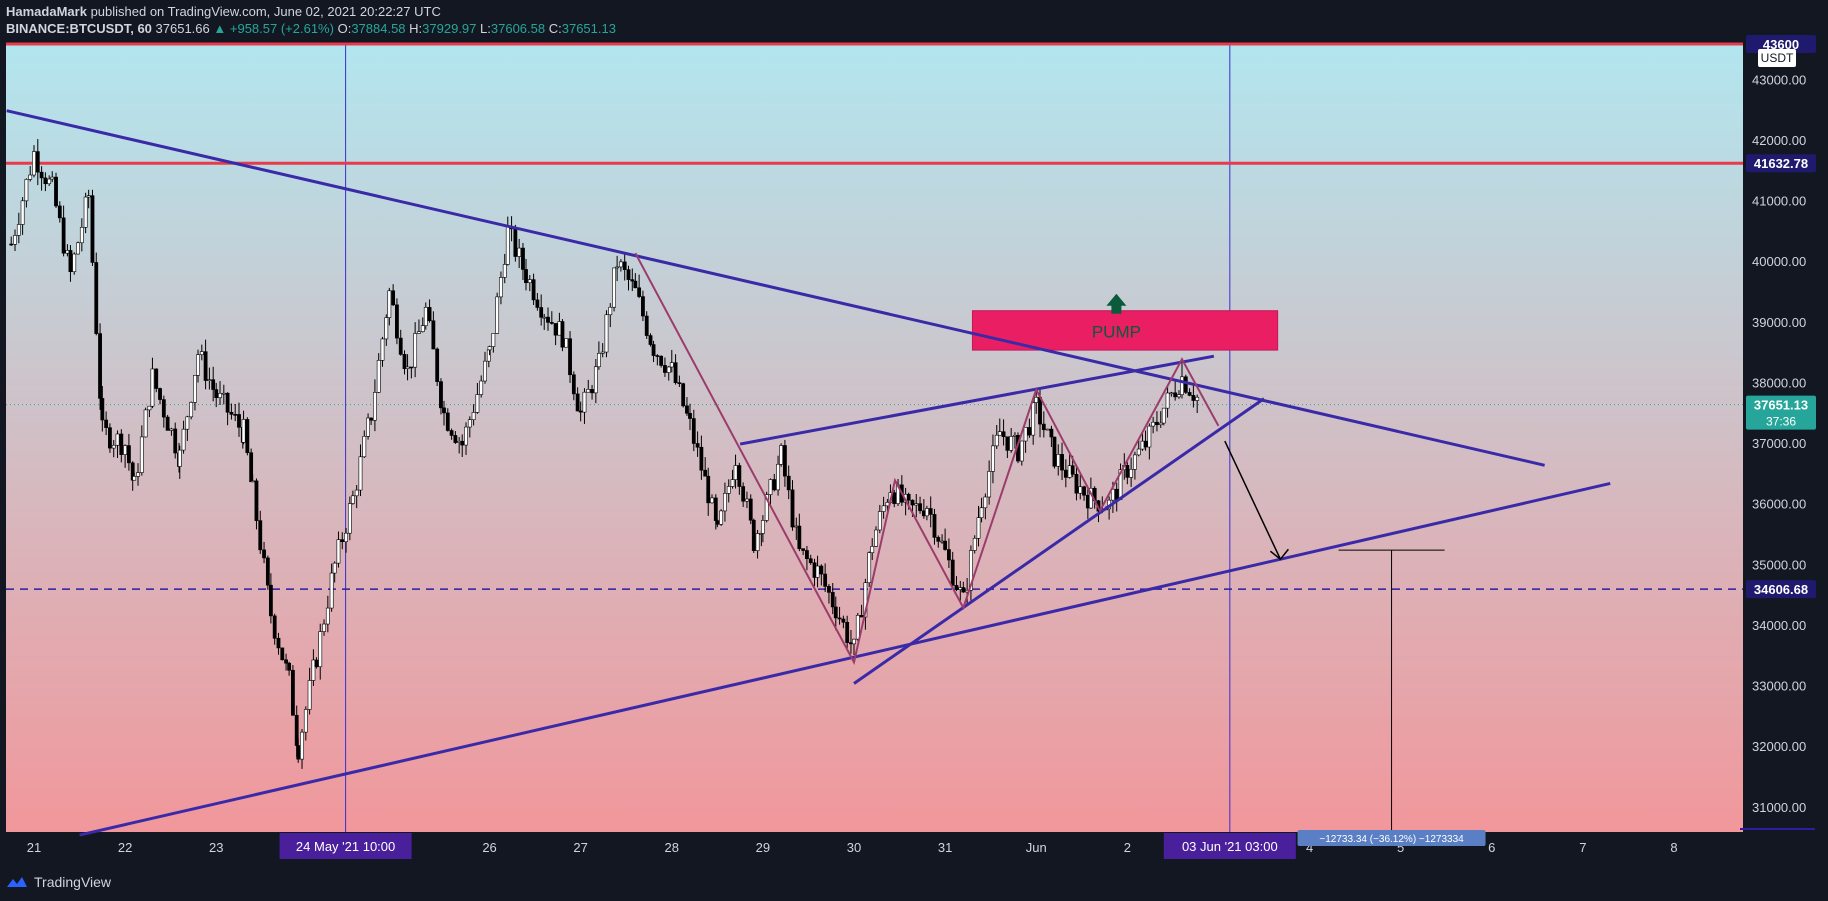  What do you see at coordinates (672, 847) in the screenshot?
I see `x-tick-label: 28` at bounding box center [672, 847].